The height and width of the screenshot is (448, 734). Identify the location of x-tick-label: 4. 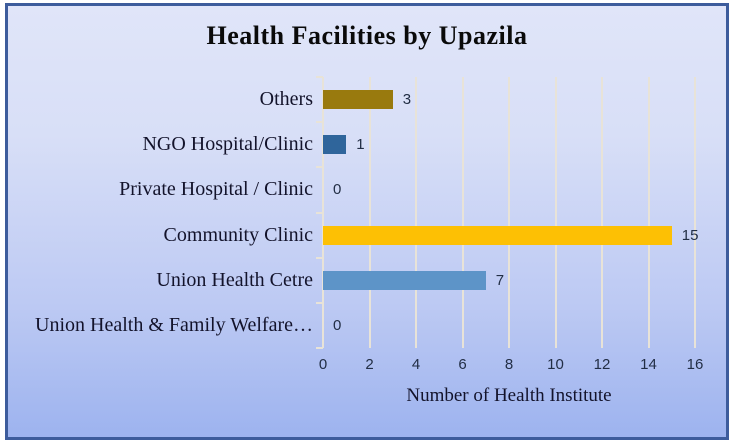
(416, 364).